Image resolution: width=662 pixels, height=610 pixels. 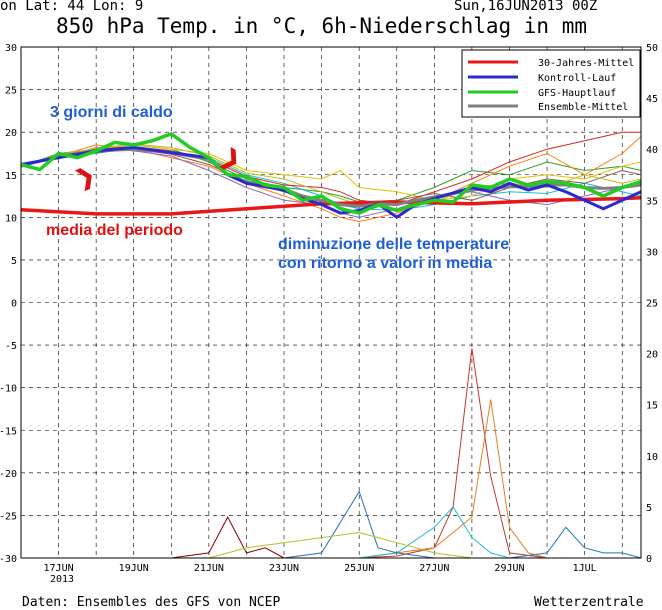 I want to click on x-tick-label: 29JUN, so click(x=509, y=568).